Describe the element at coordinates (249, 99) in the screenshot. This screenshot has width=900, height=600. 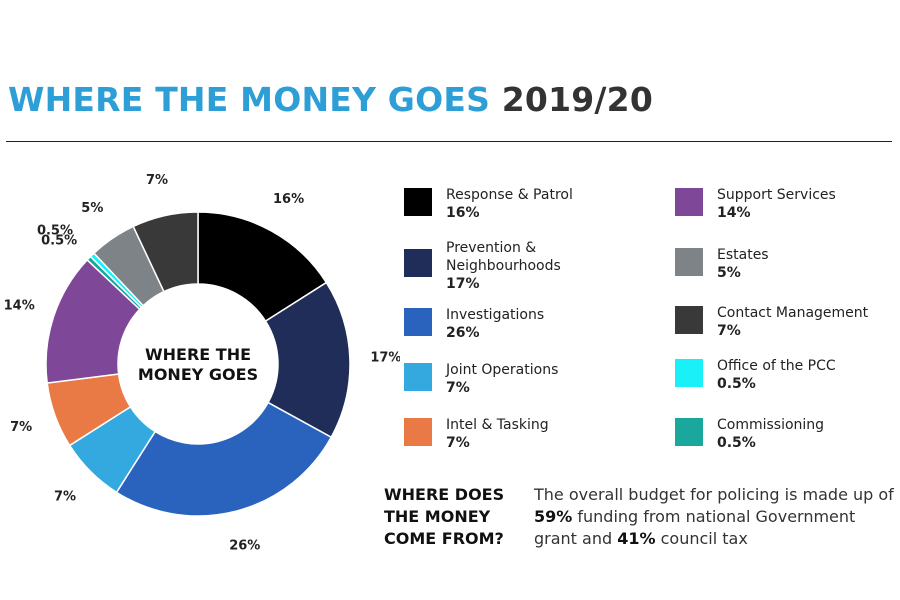
I see `title-main: WHERE THE MONEY GOES` at that location.